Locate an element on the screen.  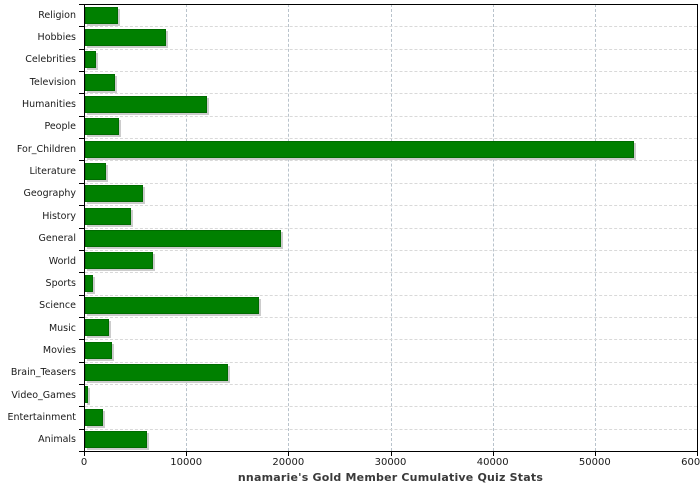
bar-religion is located at coordinates (102, 15).